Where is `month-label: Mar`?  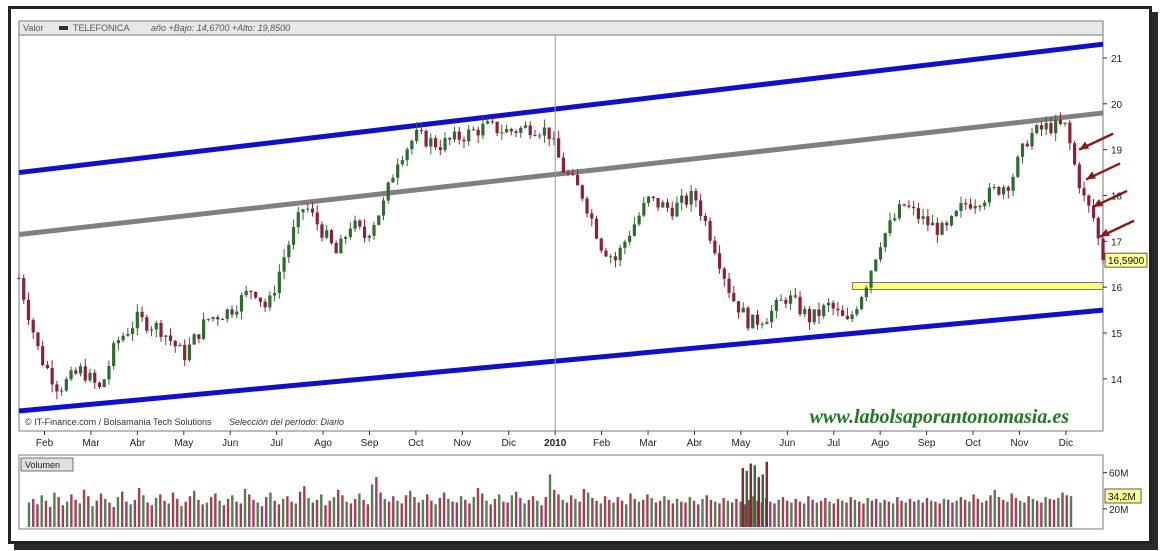 month-label: Mar is located at coordinates (91, 443).